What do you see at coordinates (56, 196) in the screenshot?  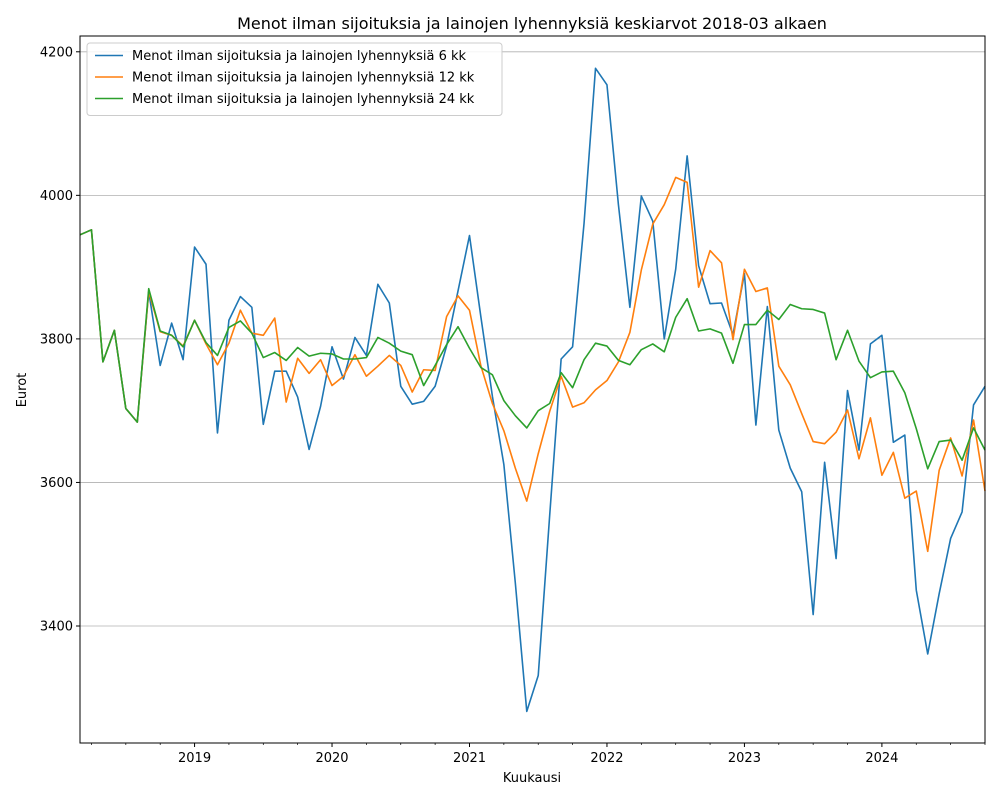 I see `y-tick-label: 4000` at bounding box center [56, 196].